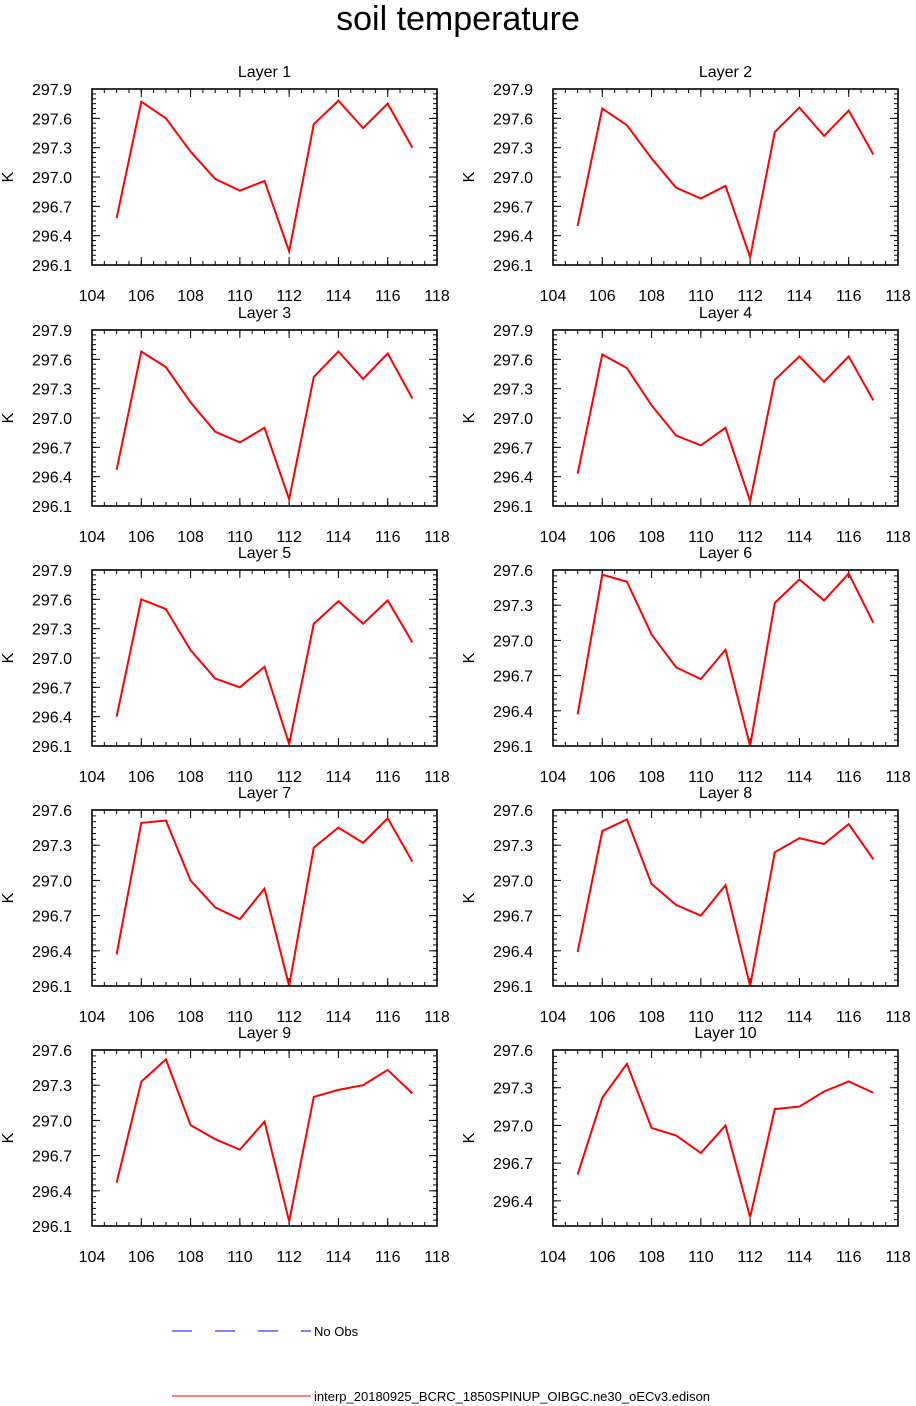 This screenshot has height=1406, width=916. Describe the element at coordinates (264, 72) in the screenshot. I see `panel-title: Layer 1` at that location.